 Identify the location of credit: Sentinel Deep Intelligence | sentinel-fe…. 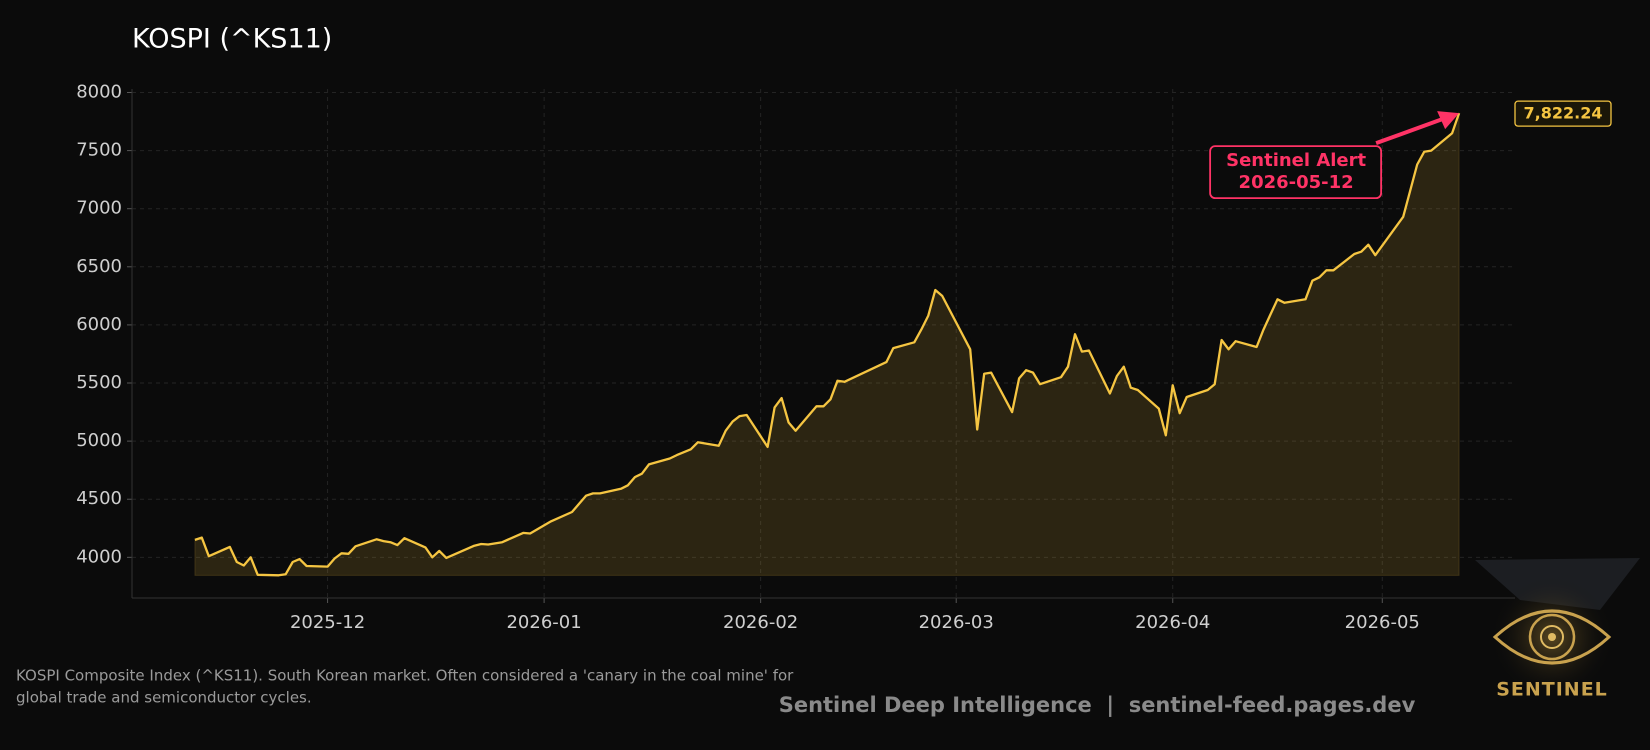
(1097, 705).